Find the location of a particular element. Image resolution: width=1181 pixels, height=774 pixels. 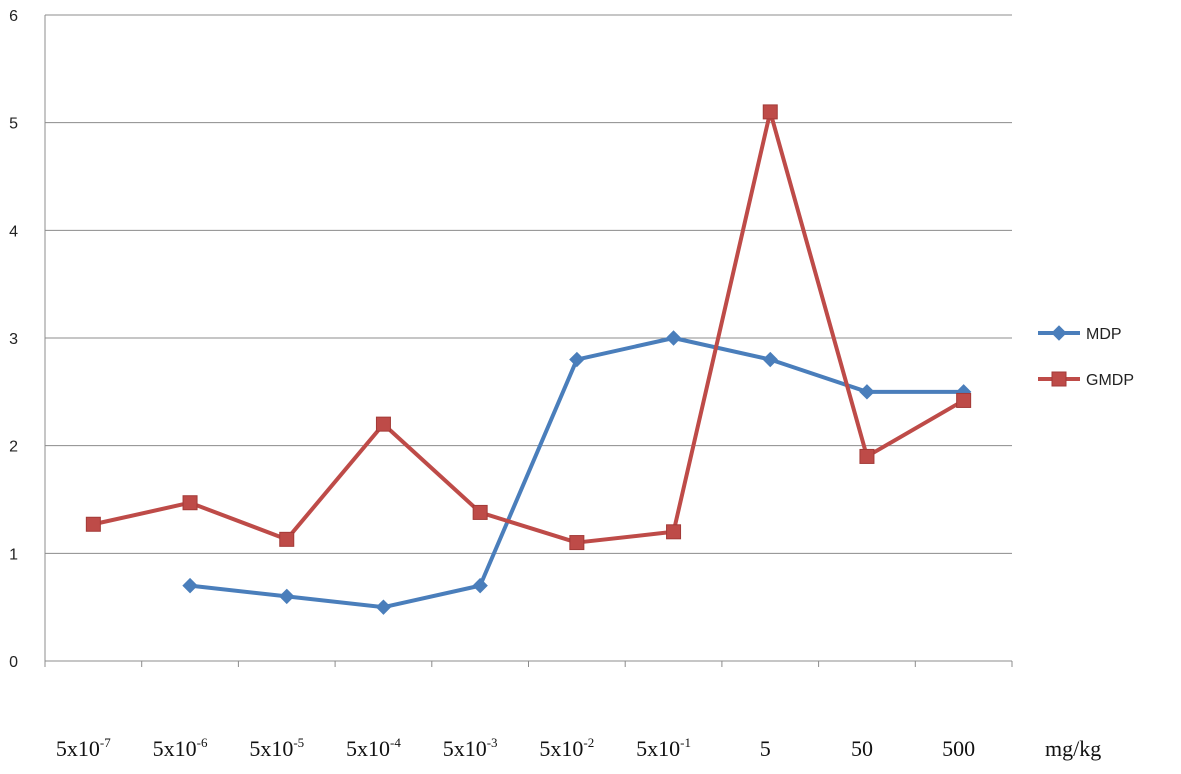

x-tick-label: 5x10⁻⁶ is located at coordinates (180, 748).